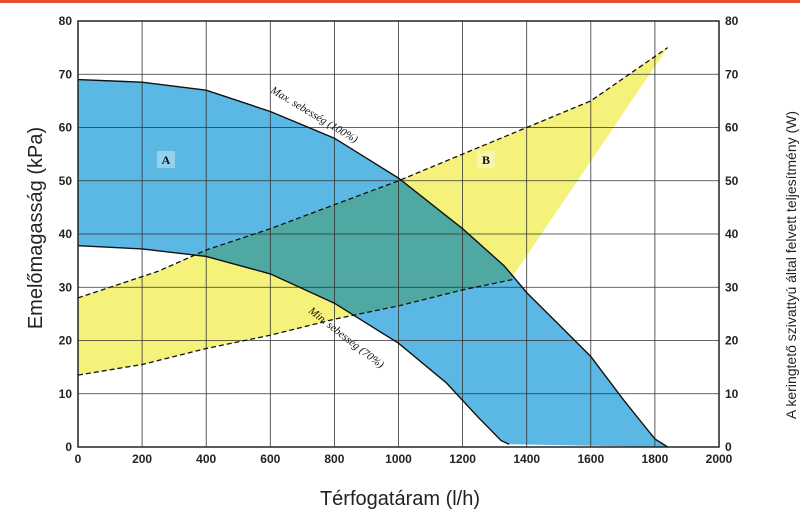  Describe the element at coordinates (732, 234) in the screenshot. I see `right-y-tick-label: 40` at that location.